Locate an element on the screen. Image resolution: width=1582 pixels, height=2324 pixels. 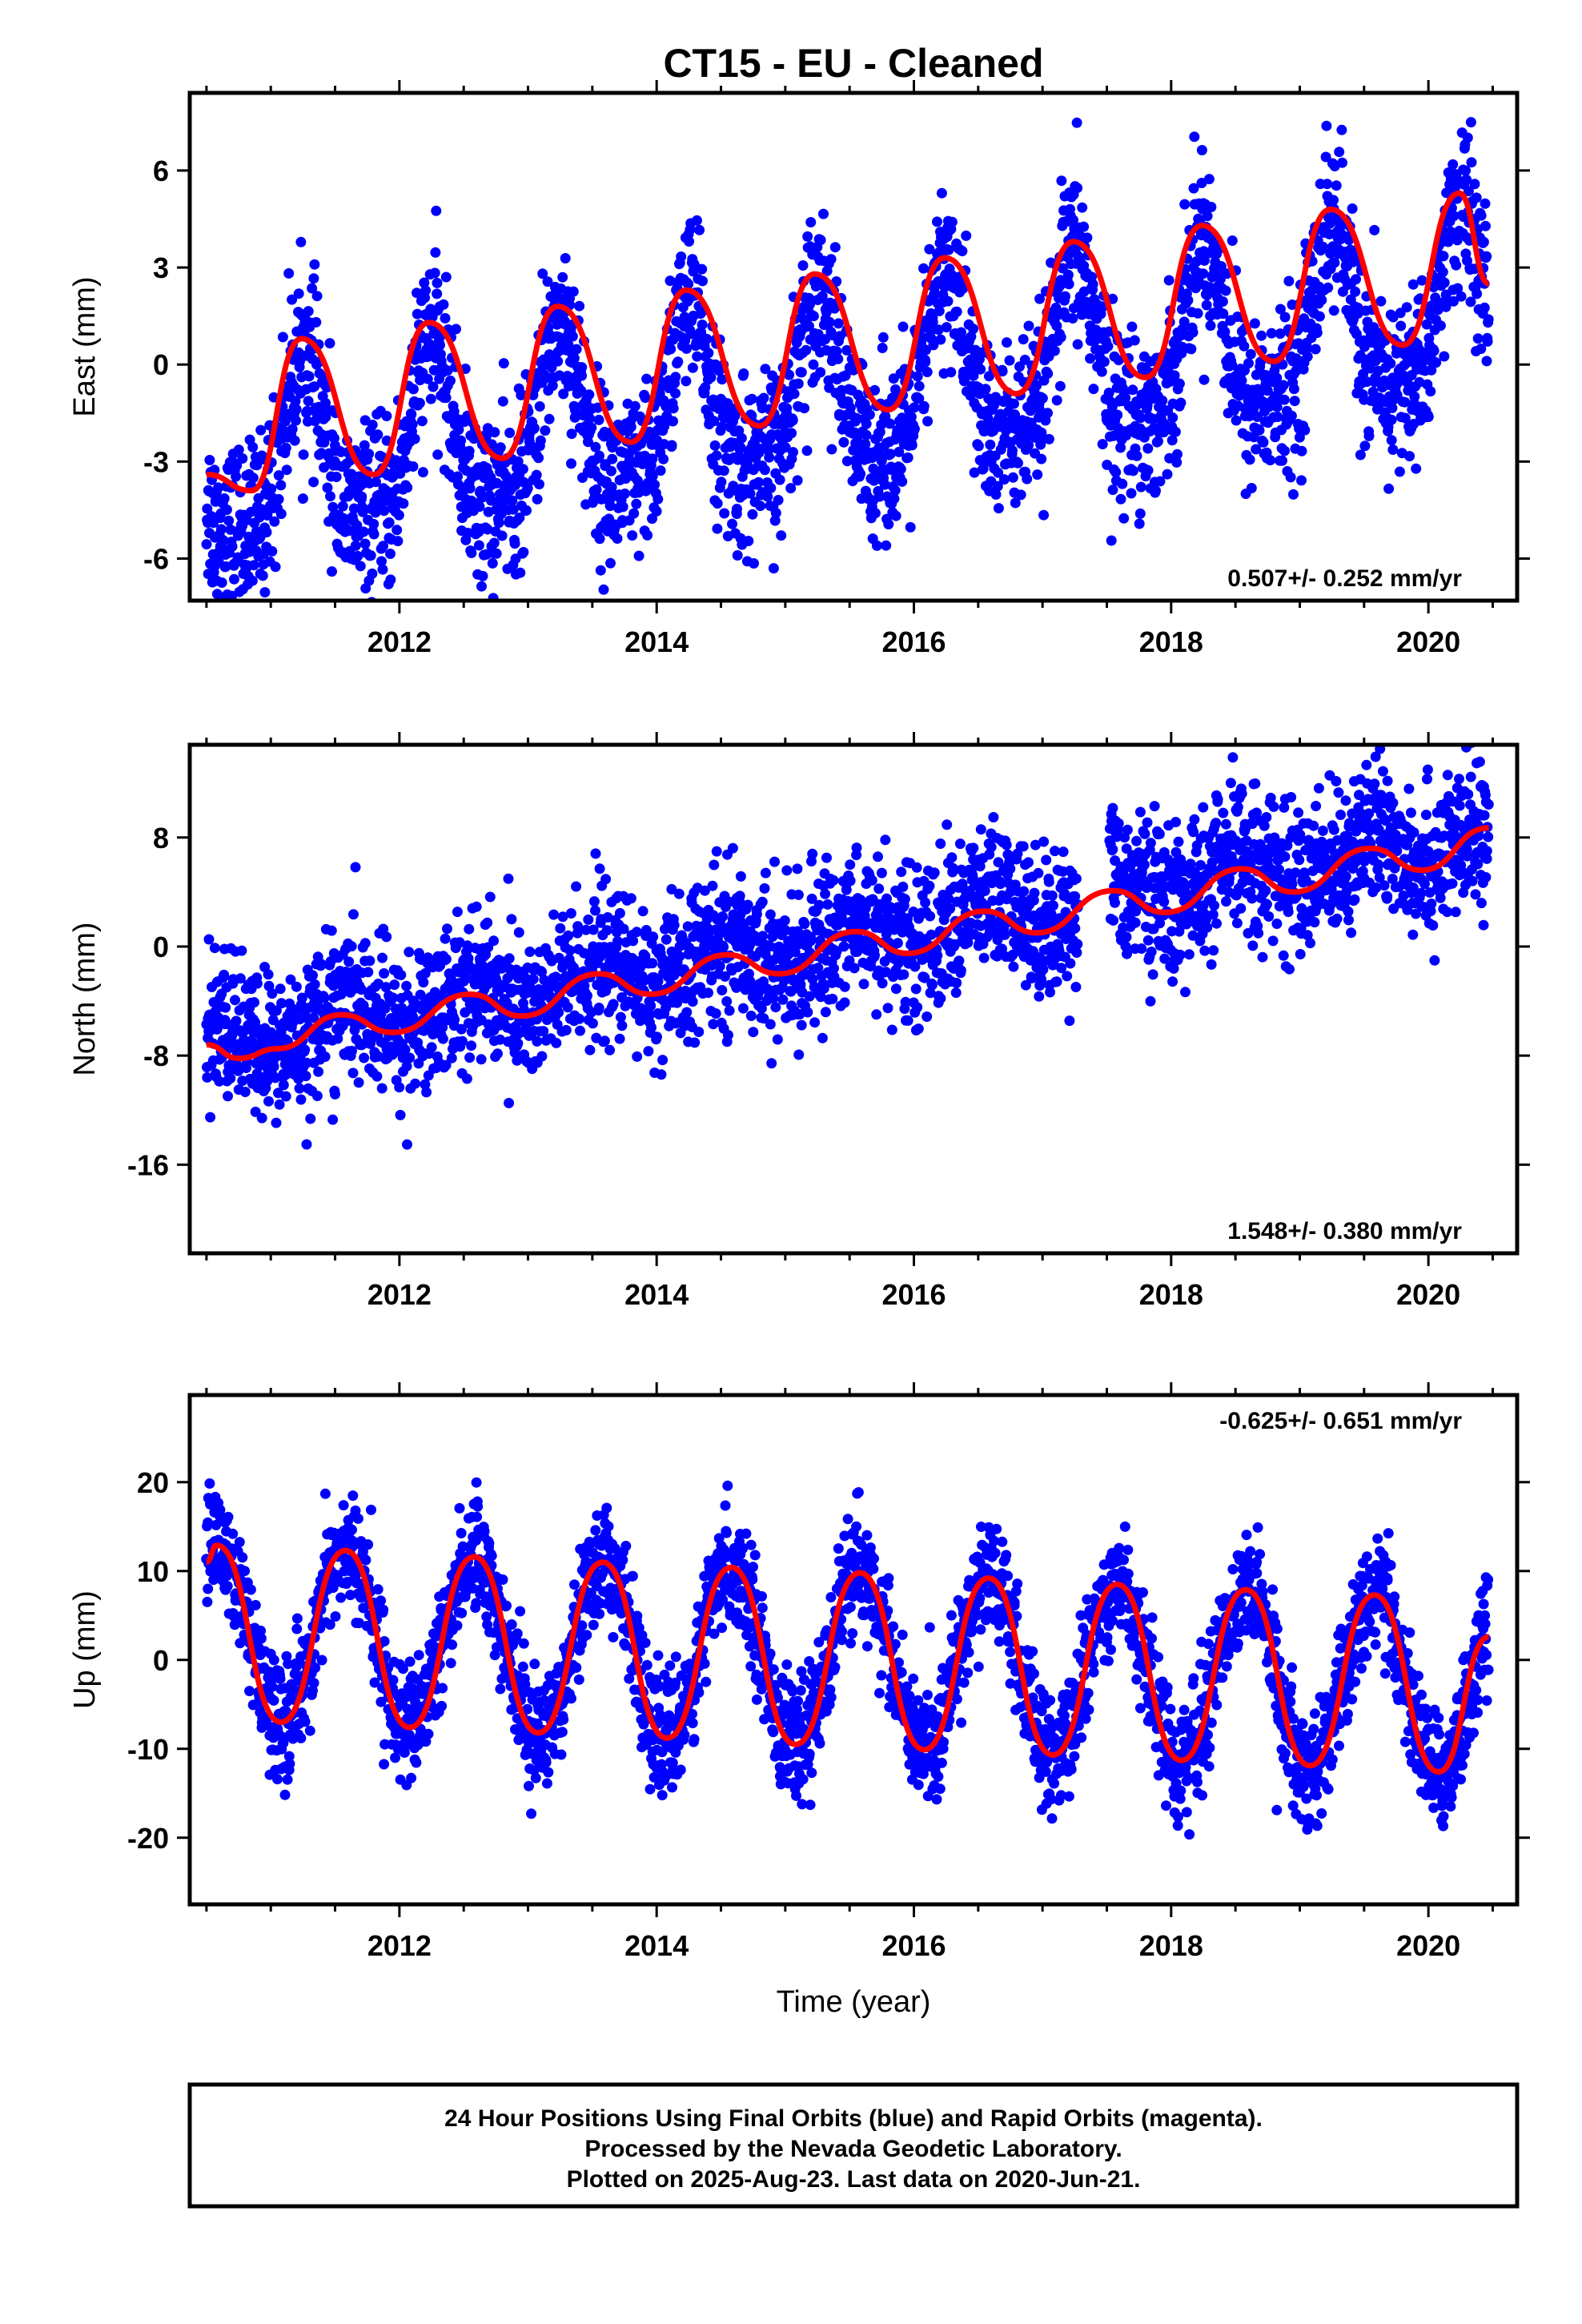
east-y-tick-label: 0 is located at coordinates (161, 364).